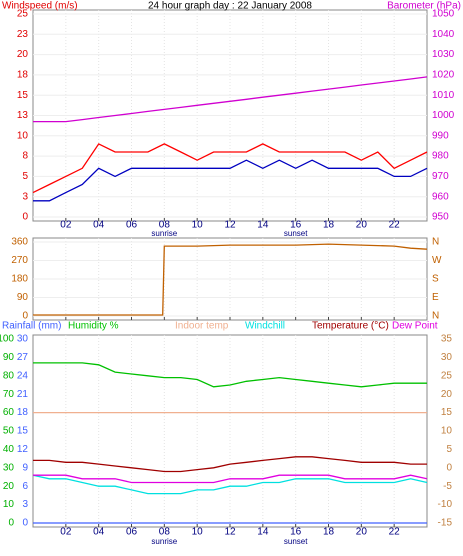 The image size is (463, 556). I want to click on legend-entry: Dew Point, so click(415, 326).